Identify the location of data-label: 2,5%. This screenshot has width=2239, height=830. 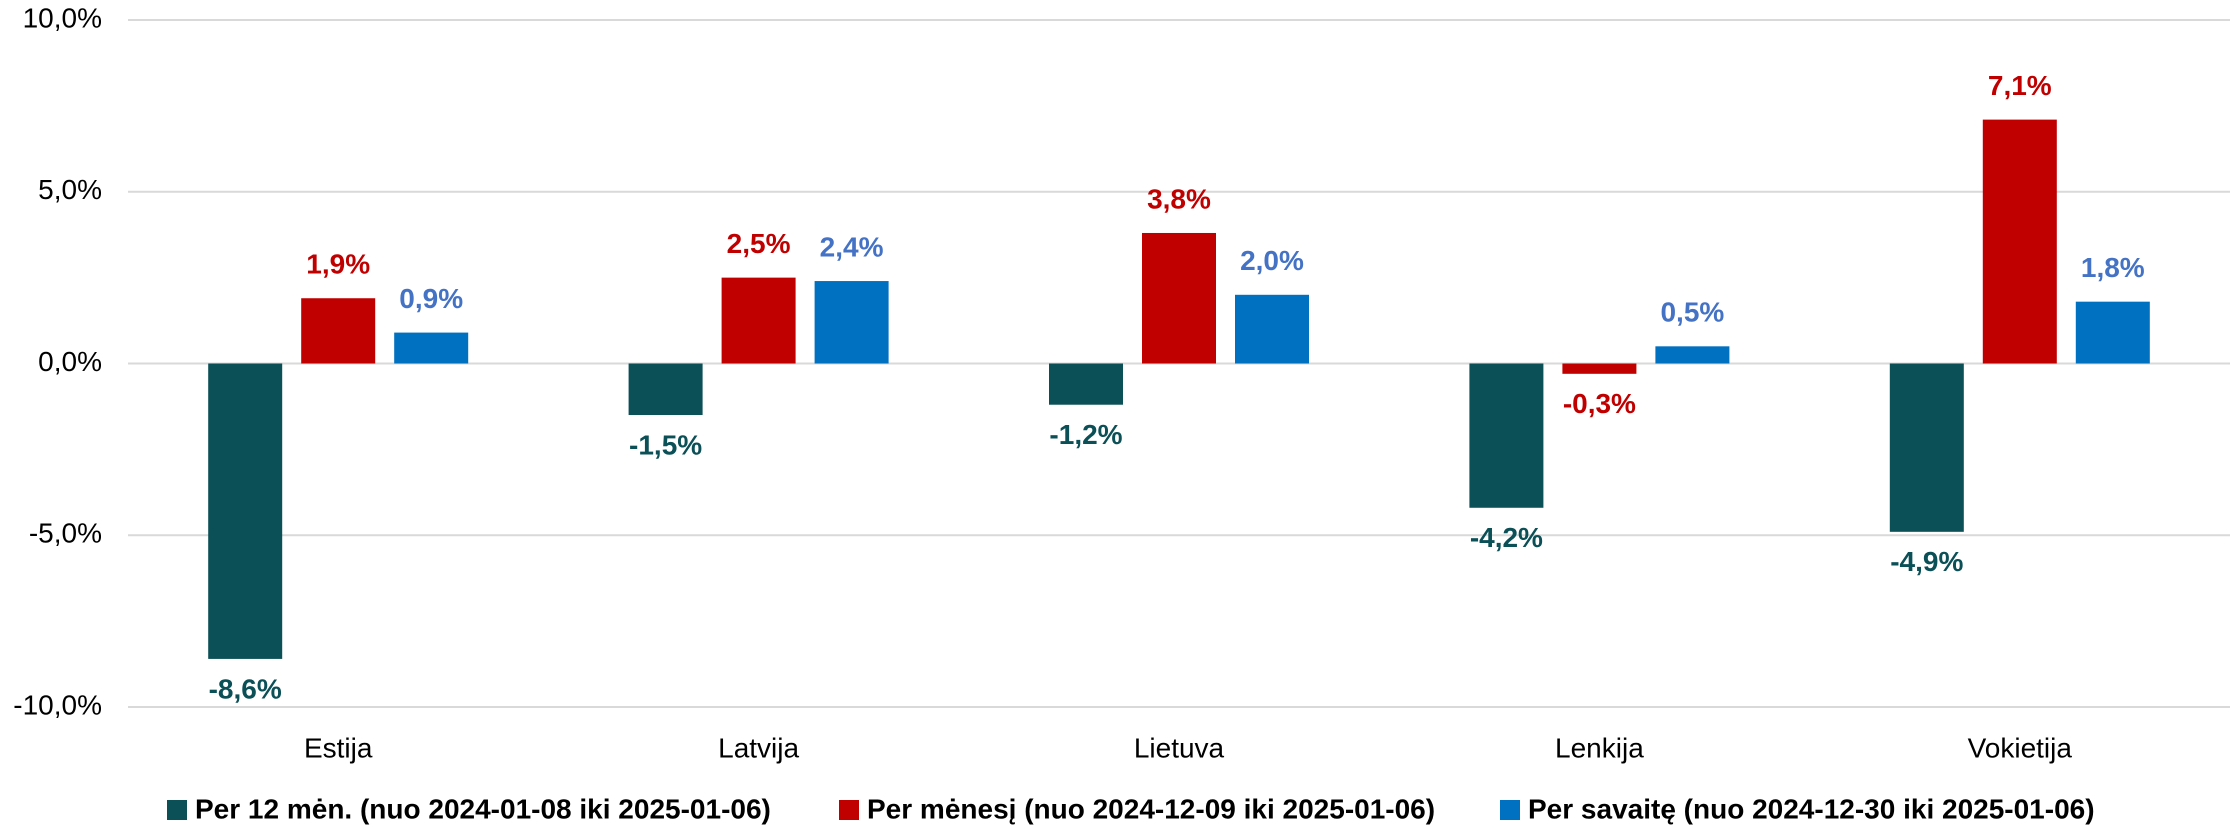
(759, 243).